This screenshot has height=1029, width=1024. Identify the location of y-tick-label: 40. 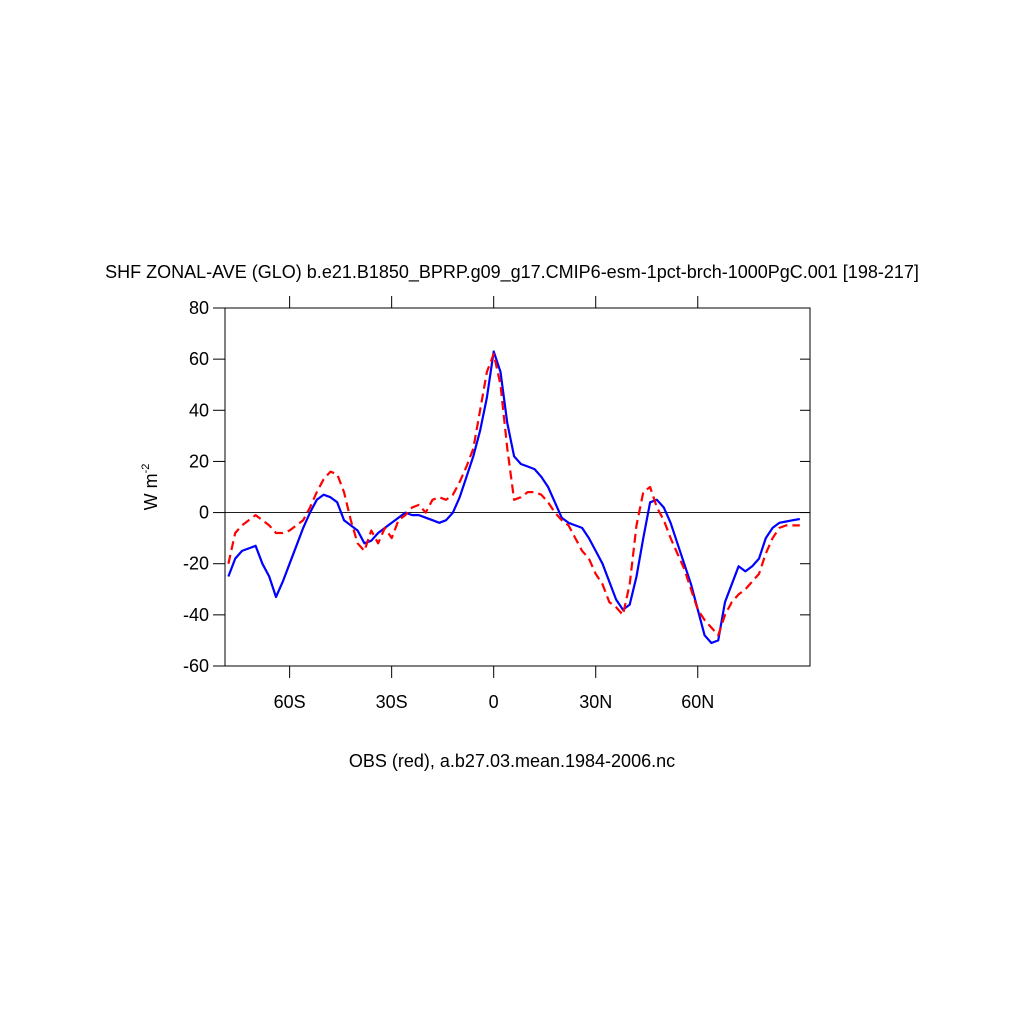
(199, 410).